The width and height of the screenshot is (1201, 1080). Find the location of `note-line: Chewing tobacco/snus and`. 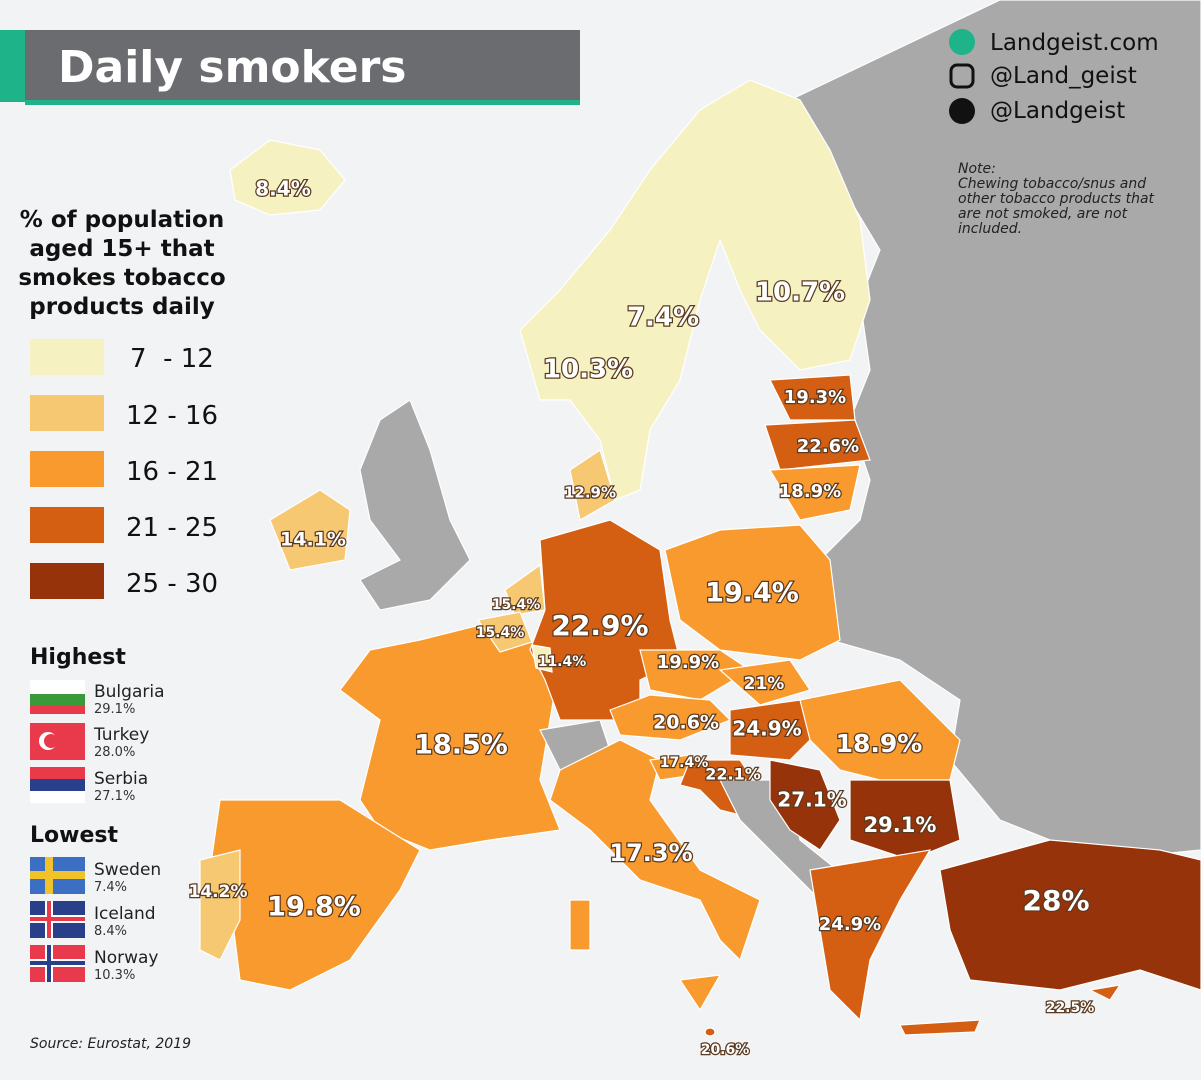

note-line: Chewing tobacco/snus and is located at coordinates (1052, 184).